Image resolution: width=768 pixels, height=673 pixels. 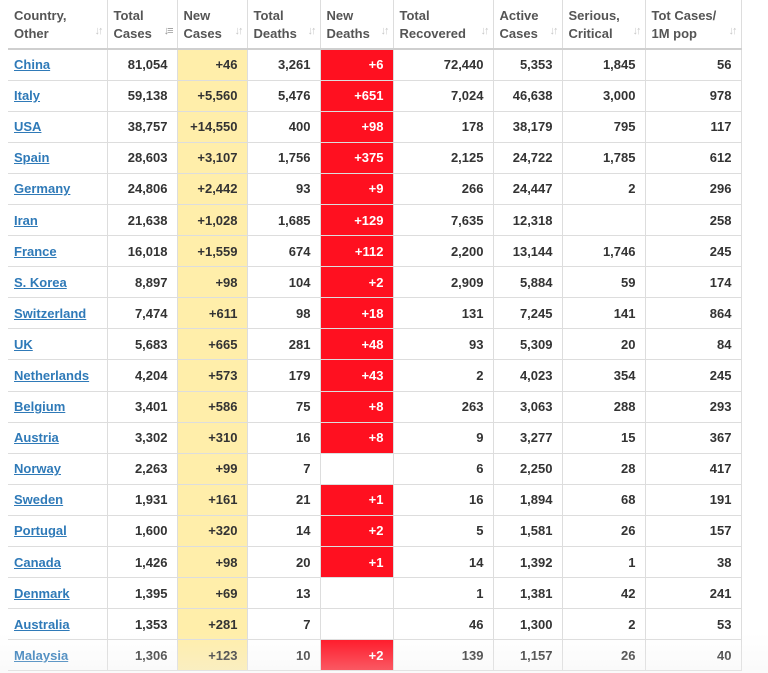 What do you see at coordinates (142, 562) in the screenshot?
I see `cell-total-cases: 1,426` at bounding box center [142, 562].